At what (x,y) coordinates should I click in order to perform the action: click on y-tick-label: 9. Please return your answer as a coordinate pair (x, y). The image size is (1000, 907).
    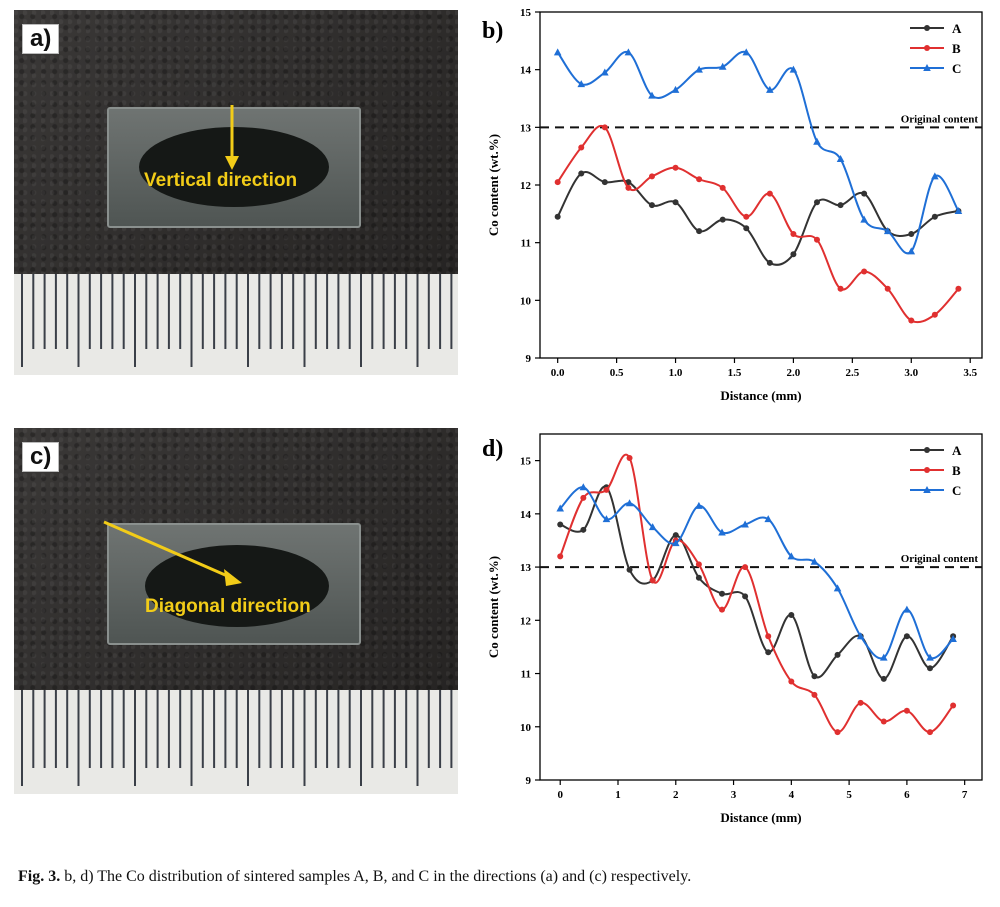
    Looking at the image, I should click on (529, 359).